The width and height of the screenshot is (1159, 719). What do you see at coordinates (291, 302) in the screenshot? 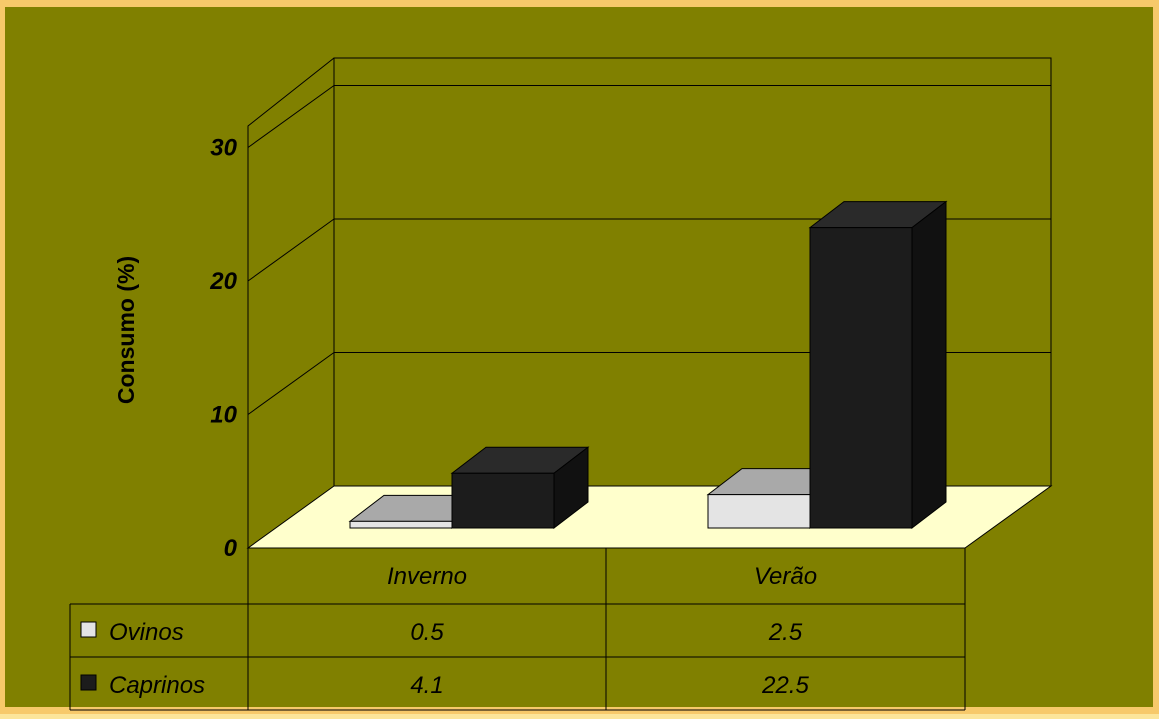
I see `side-wall-edge` at bounding box center [291, 302].